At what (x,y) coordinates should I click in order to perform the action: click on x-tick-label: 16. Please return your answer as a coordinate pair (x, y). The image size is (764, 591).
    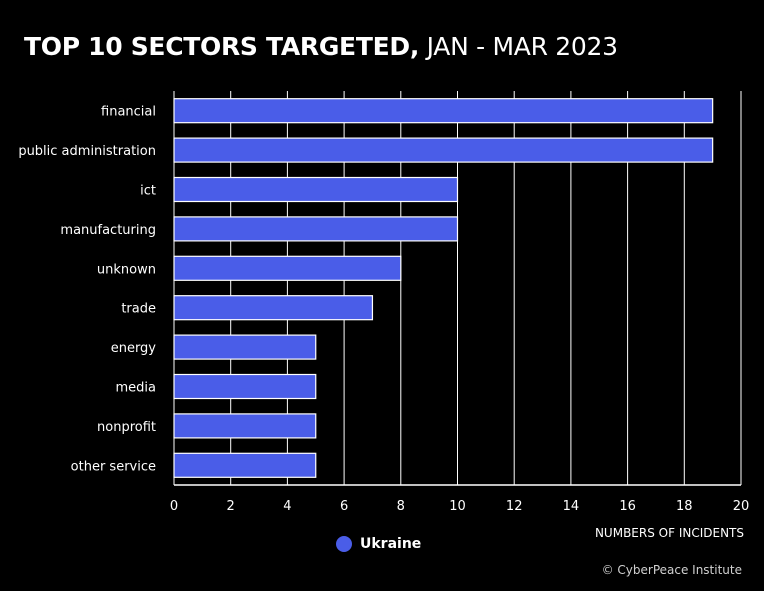
    Looking at the image, I should click on (627, 506).